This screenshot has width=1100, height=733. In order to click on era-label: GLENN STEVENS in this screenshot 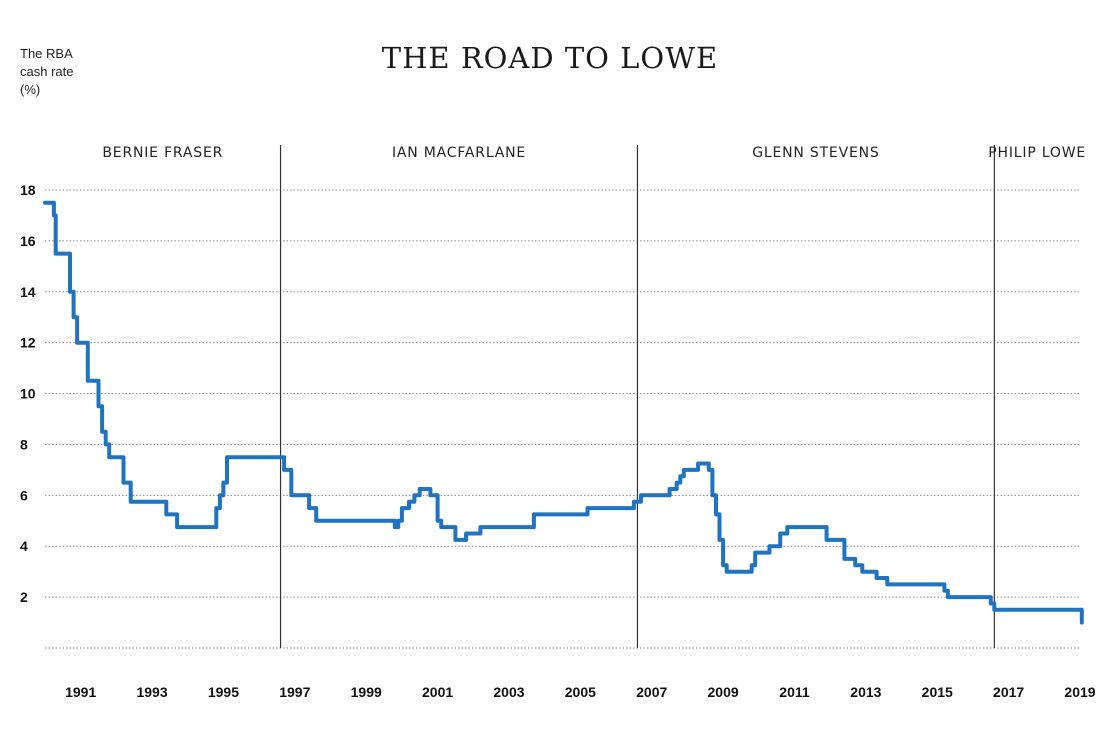, I will do `click(815, 153)`.